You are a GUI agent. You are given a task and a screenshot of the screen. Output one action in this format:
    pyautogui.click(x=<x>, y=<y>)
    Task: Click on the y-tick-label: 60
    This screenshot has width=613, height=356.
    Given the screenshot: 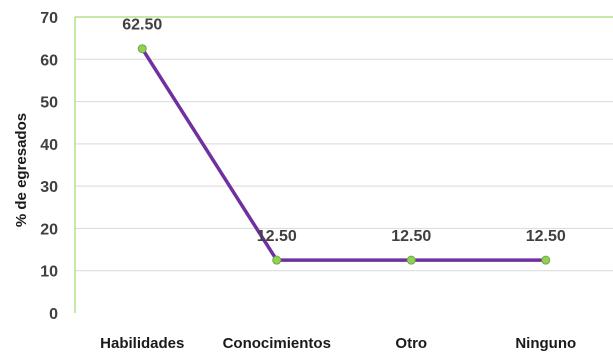 What is the action you would take?
    pyautogui.click(x=49, y=60)
    